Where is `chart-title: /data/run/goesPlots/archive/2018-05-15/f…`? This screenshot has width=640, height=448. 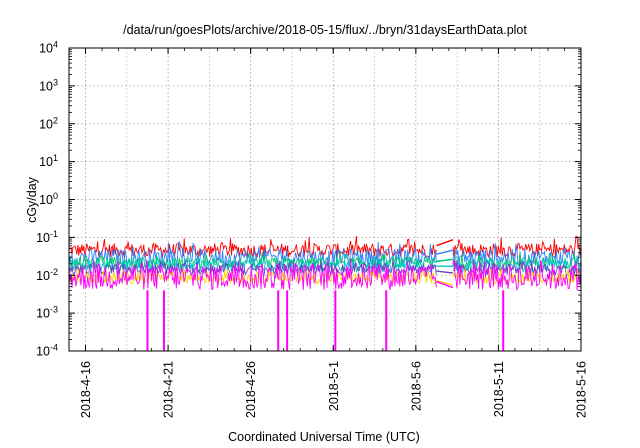
chart-title: /data/run/goesPlots/archive/2018-05-15/f… is located at coordinates (325, 30).